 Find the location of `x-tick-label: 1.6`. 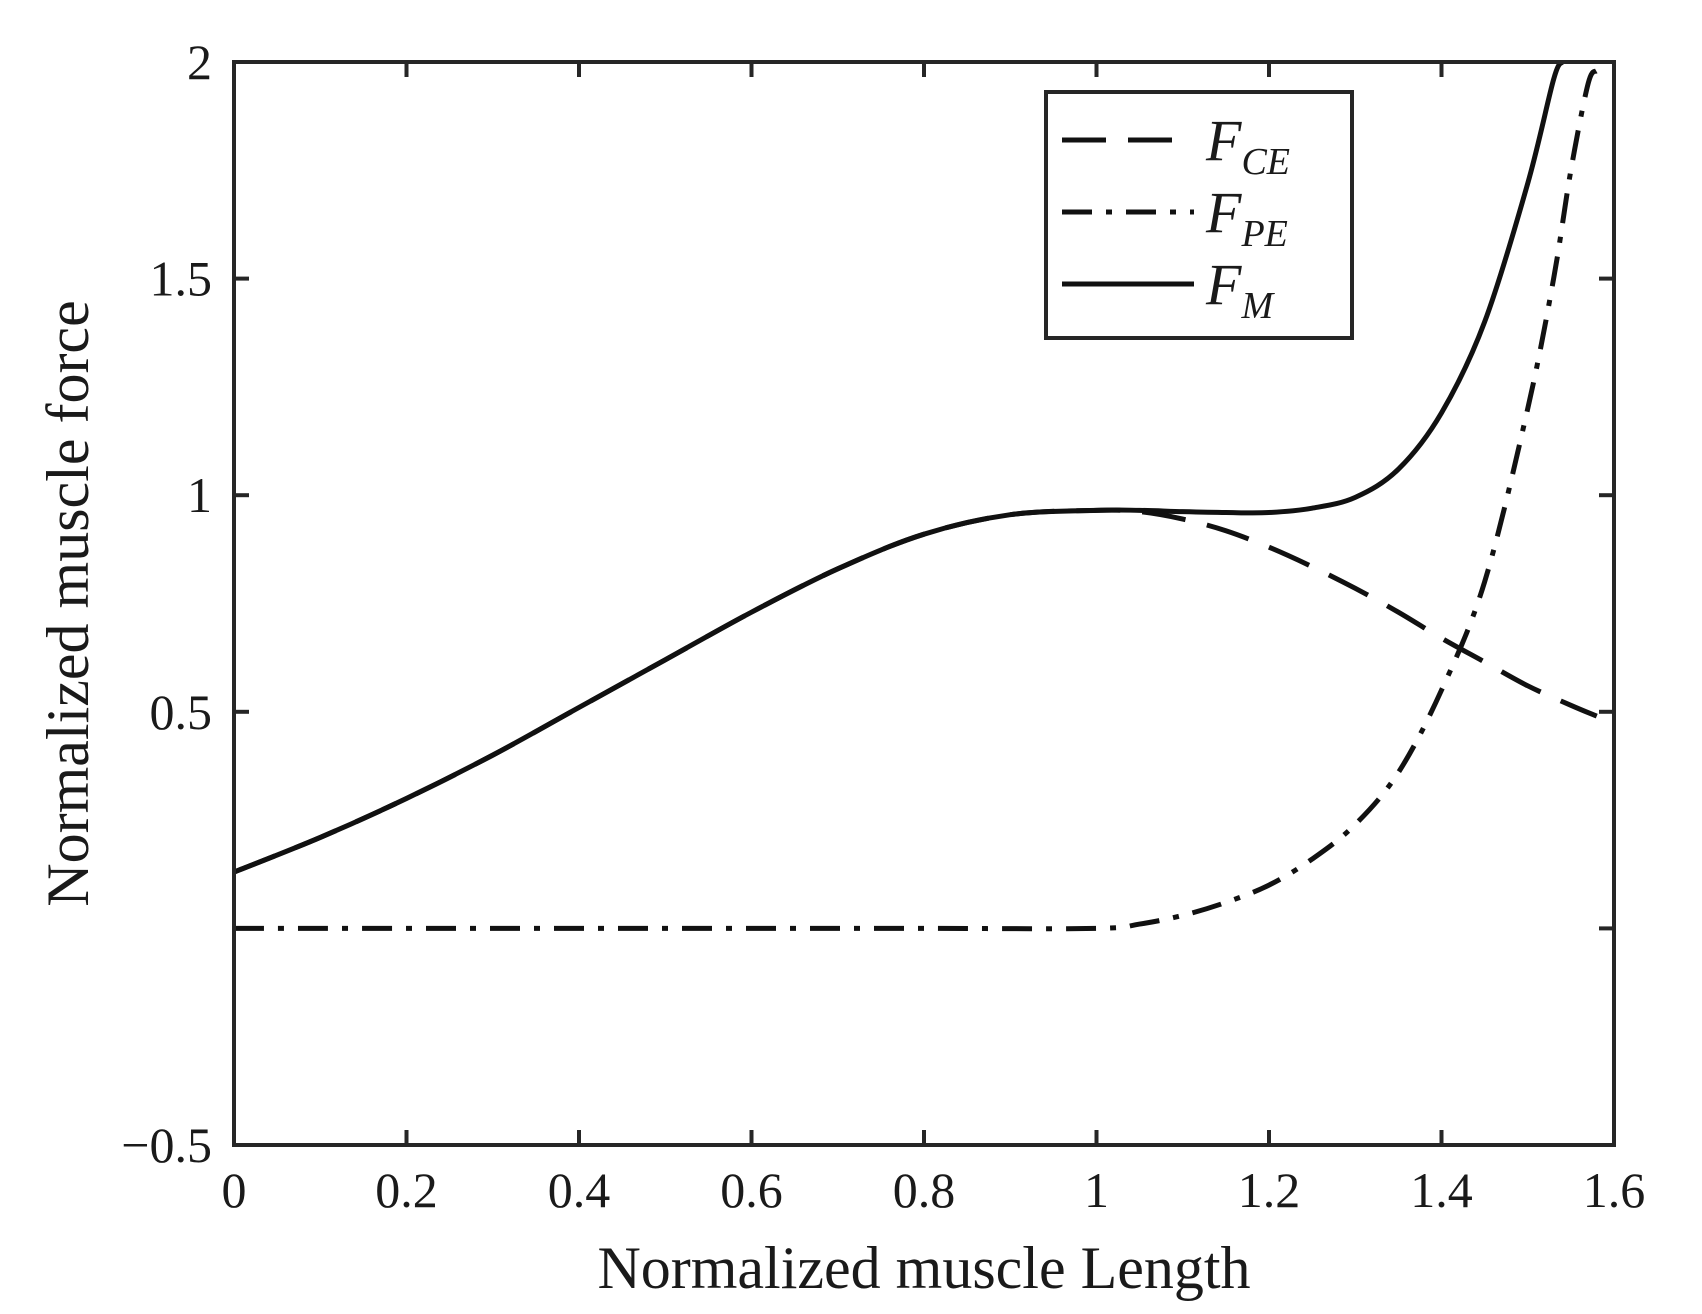

x-tick-label: 1.6 is located at coordinates (1614, 1190).